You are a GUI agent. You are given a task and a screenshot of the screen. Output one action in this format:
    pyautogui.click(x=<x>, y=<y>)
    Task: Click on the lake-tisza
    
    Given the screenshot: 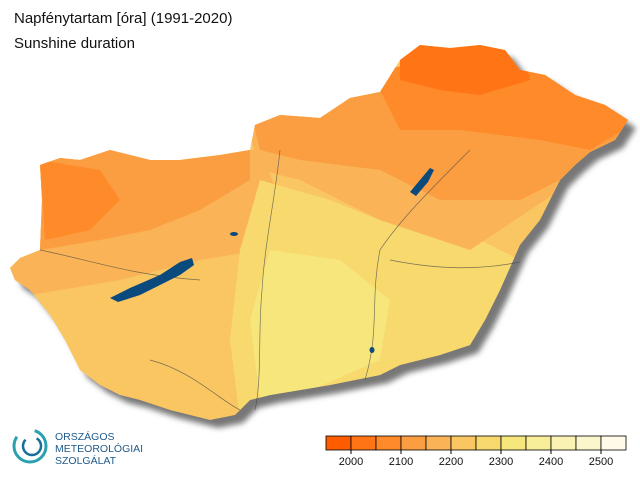 What is the action you would take?
    pyautogui.click(x=422, y=182)
    